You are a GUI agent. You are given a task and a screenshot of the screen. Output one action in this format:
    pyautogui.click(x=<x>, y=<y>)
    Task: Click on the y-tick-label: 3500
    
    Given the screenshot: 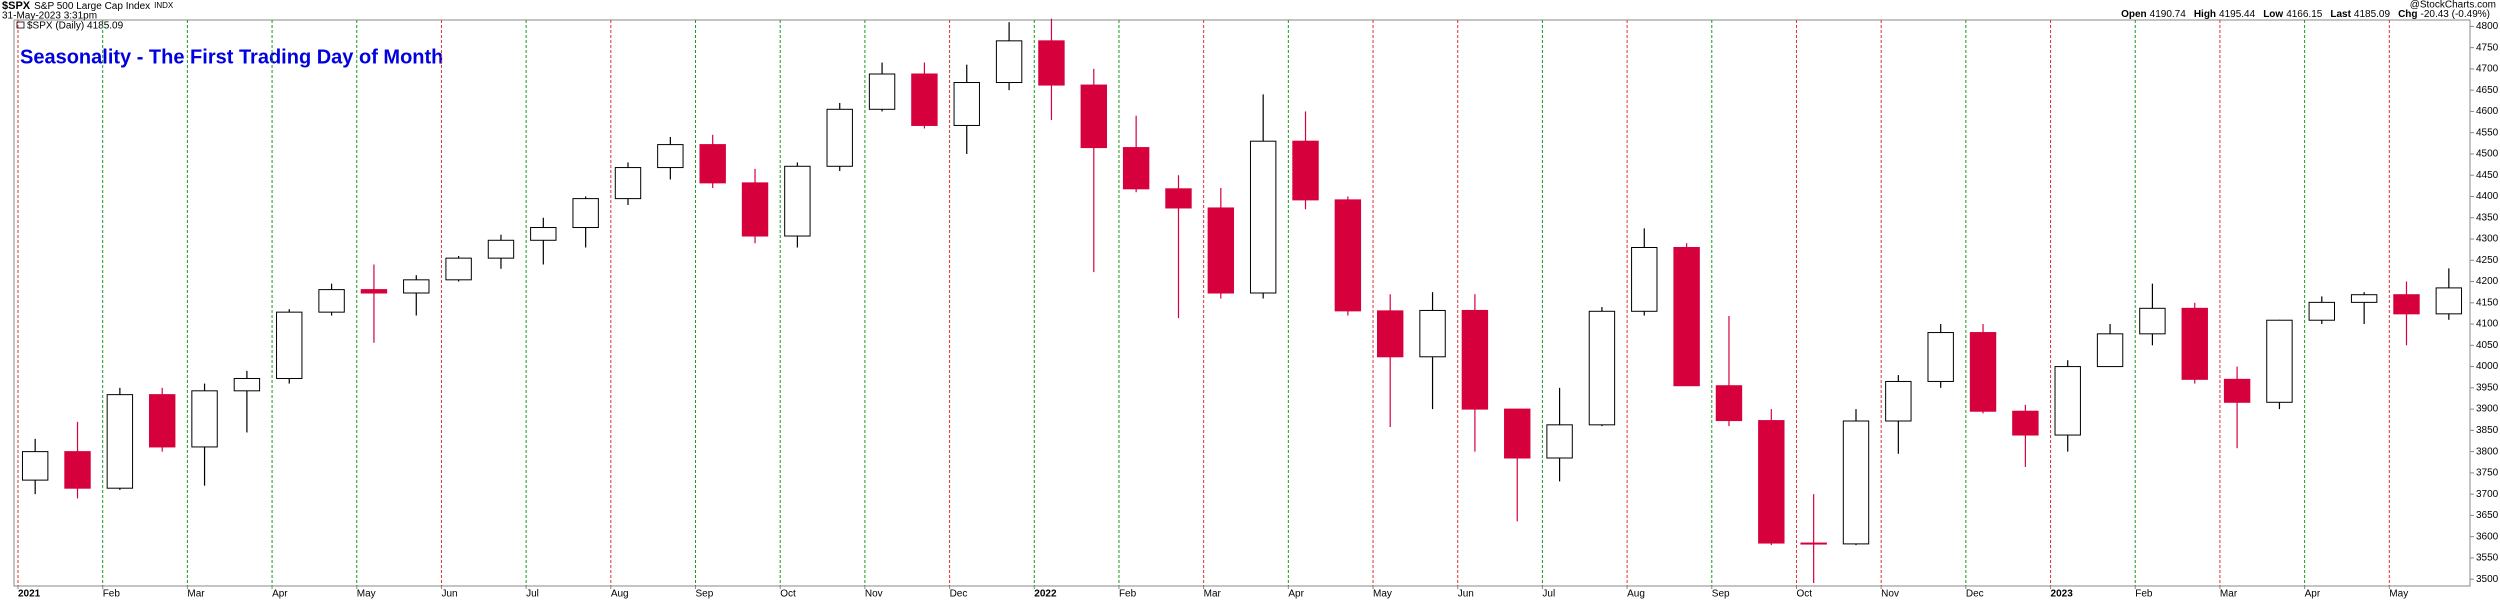 What is the action you would take?
    pyautogui.click(x=2487, y=579)
    